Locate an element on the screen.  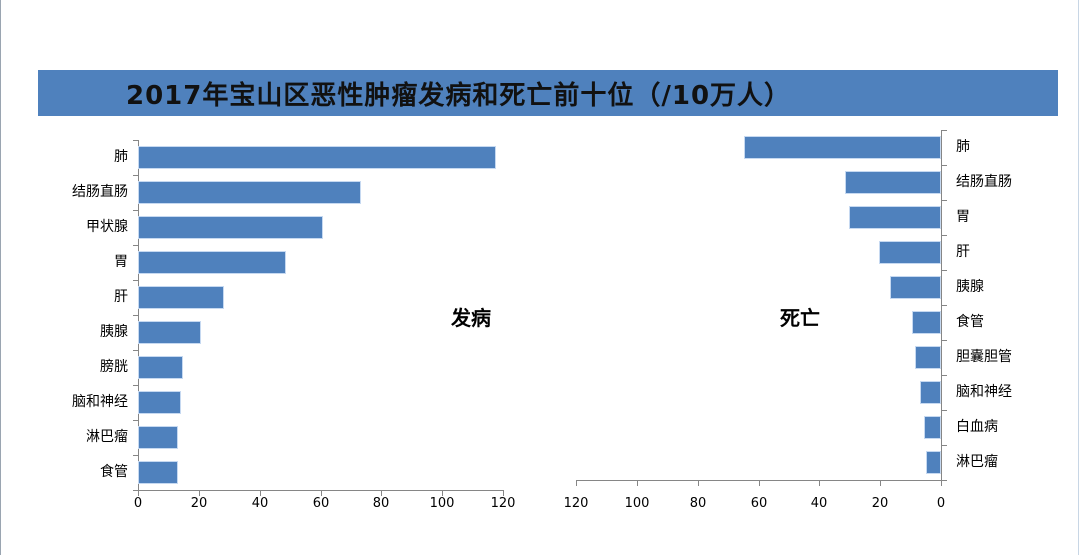
category-label: 膀胱 is located at coordinates (114, 367).